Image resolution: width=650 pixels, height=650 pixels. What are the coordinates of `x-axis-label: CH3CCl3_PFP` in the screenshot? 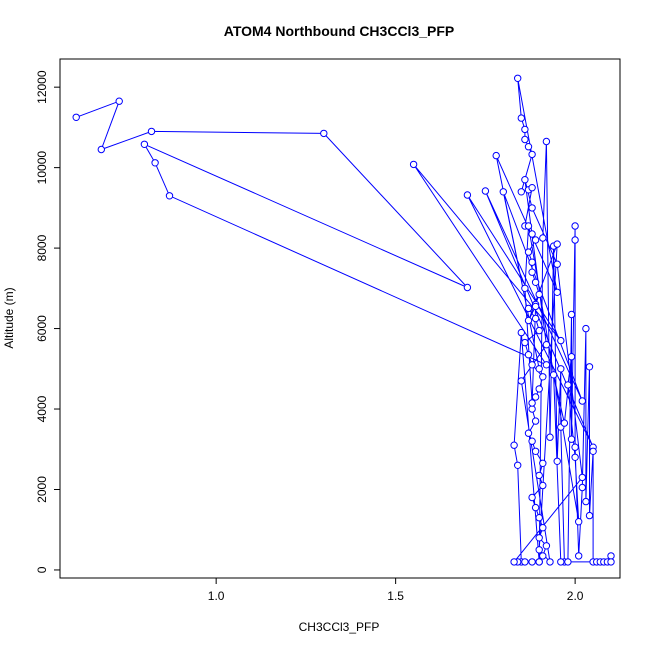 It's located at (339, 627).